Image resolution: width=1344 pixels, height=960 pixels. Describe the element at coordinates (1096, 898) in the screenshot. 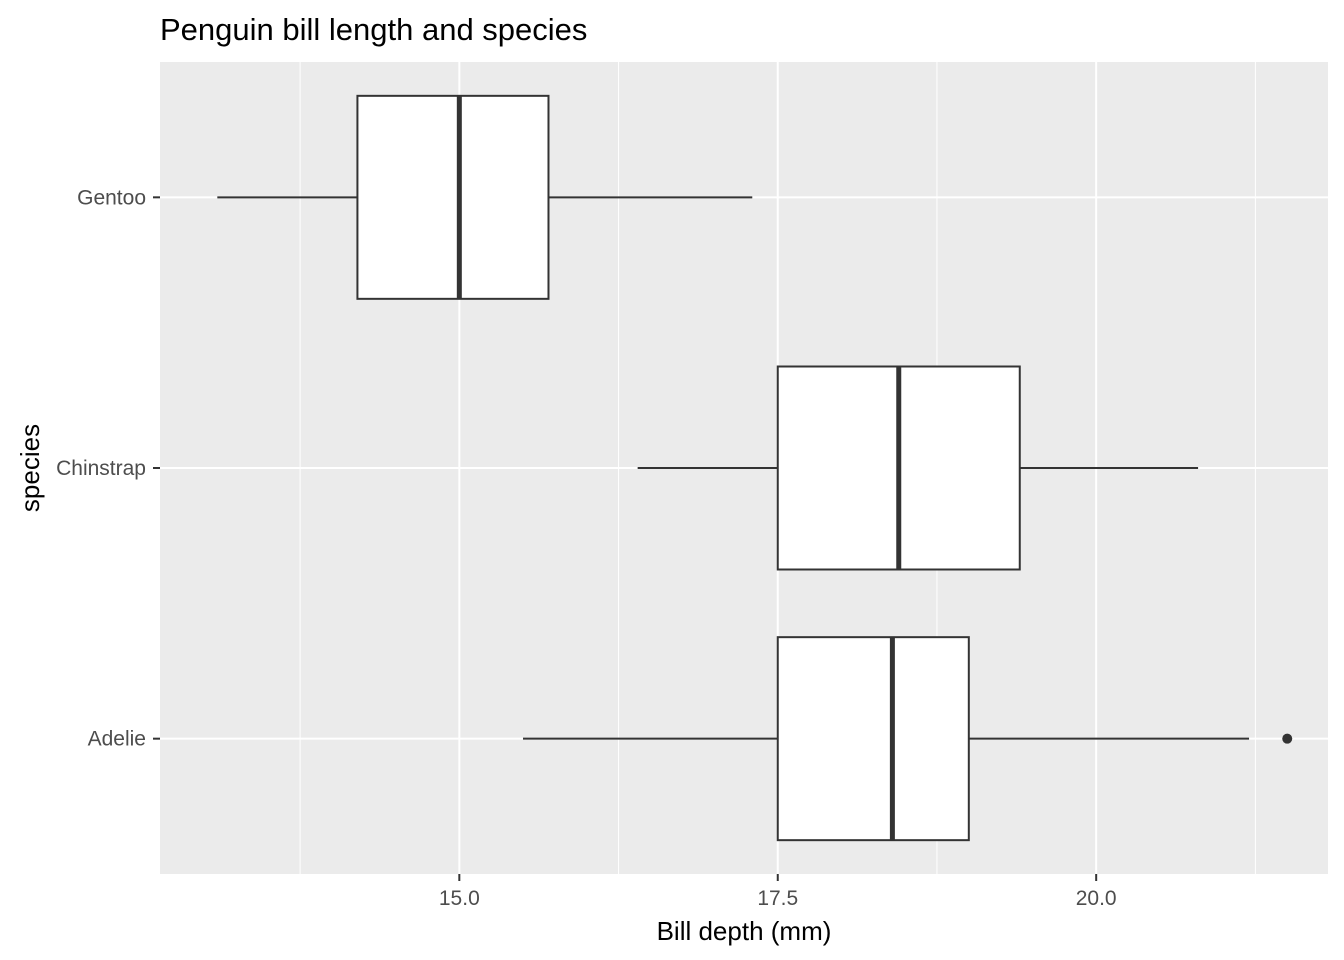

I see `x-tick-label: 20.0` at that location.